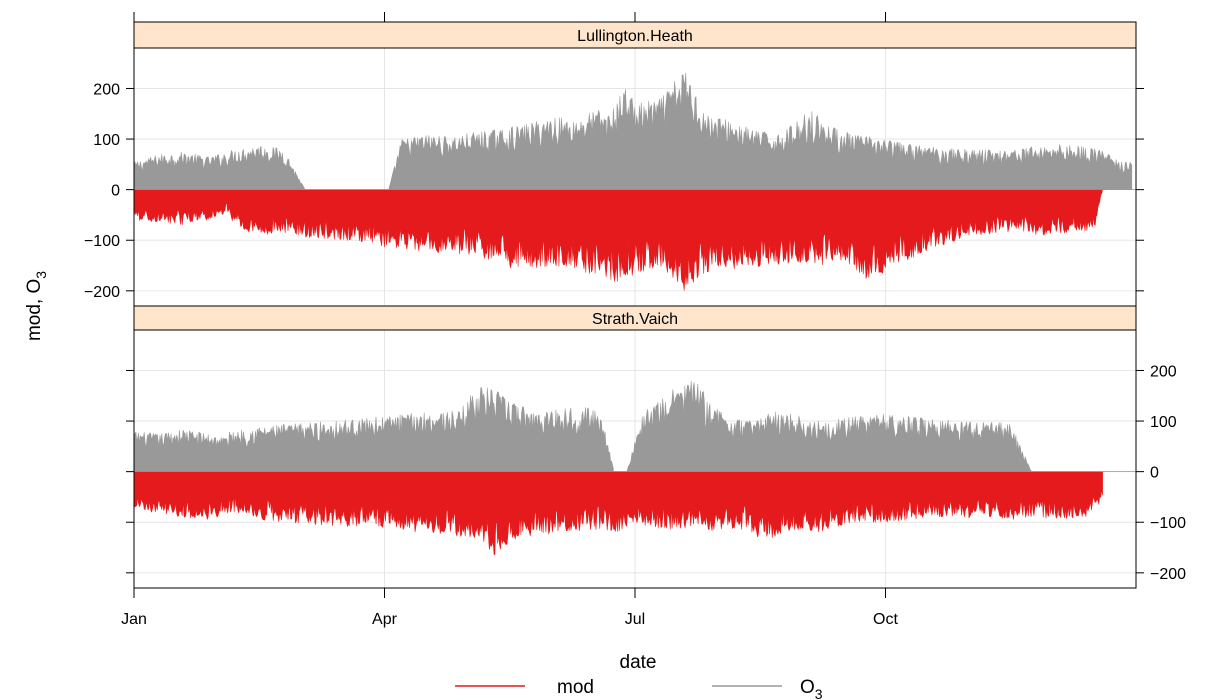 The image size is (1210, 700). What do you see at coordinates (639, 688) in the screenshot?
I see `legend: mod O3` at bounding box center [639, 688].